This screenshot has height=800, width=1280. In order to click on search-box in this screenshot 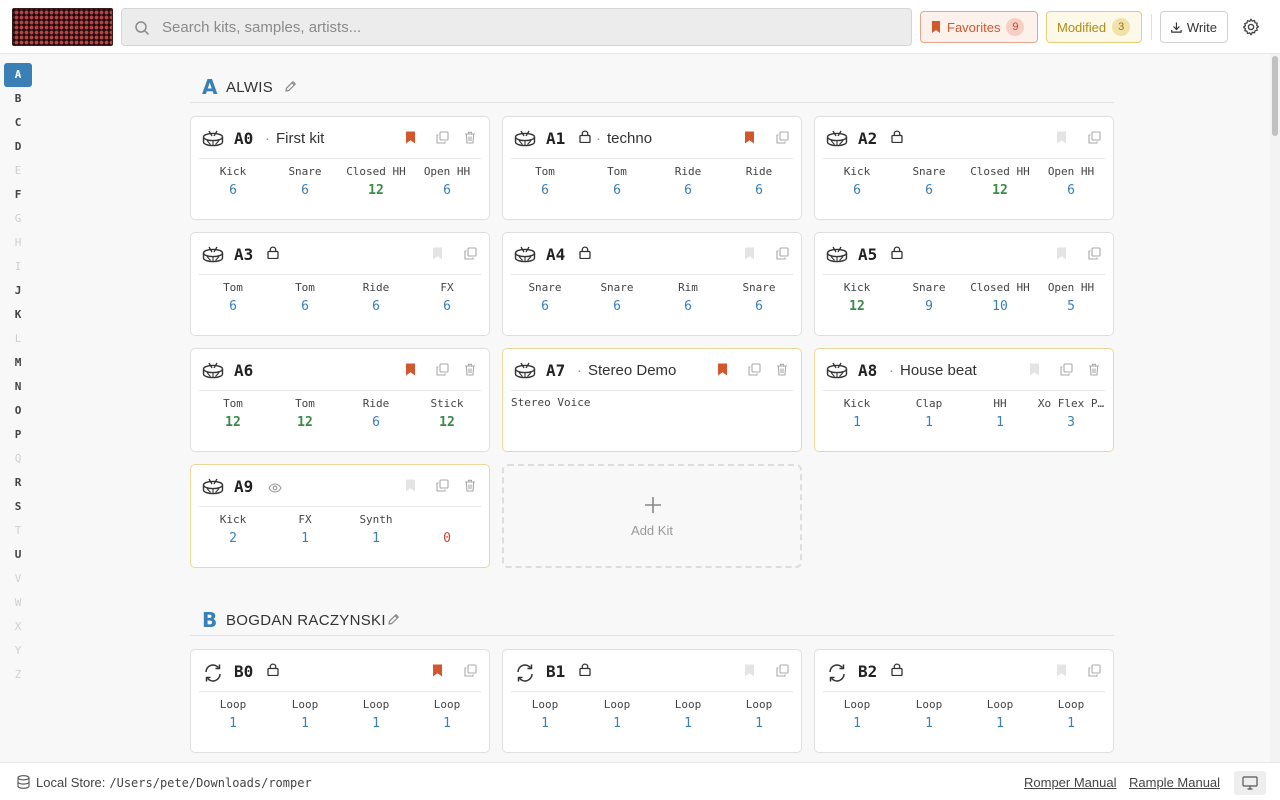, I will do `click(516, 27)`.